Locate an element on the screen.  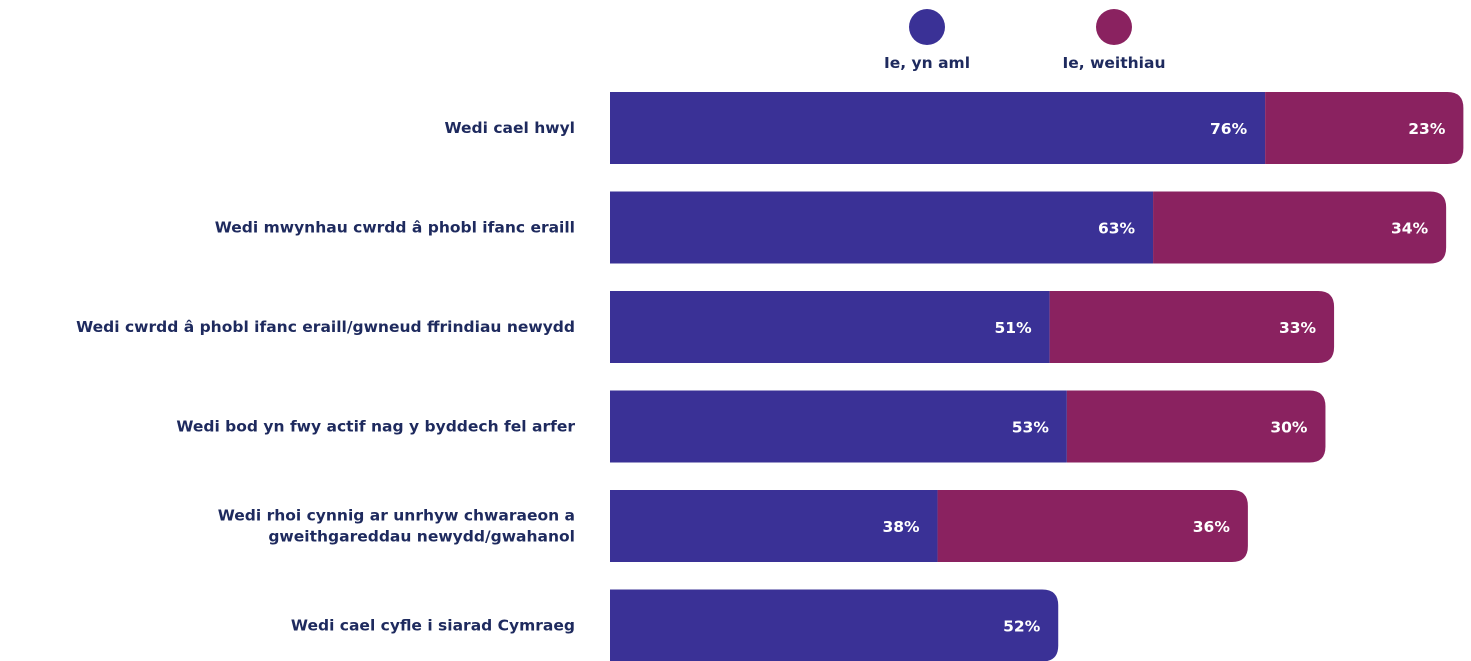
data-label: 33% is located at coordinates (1298, 328).